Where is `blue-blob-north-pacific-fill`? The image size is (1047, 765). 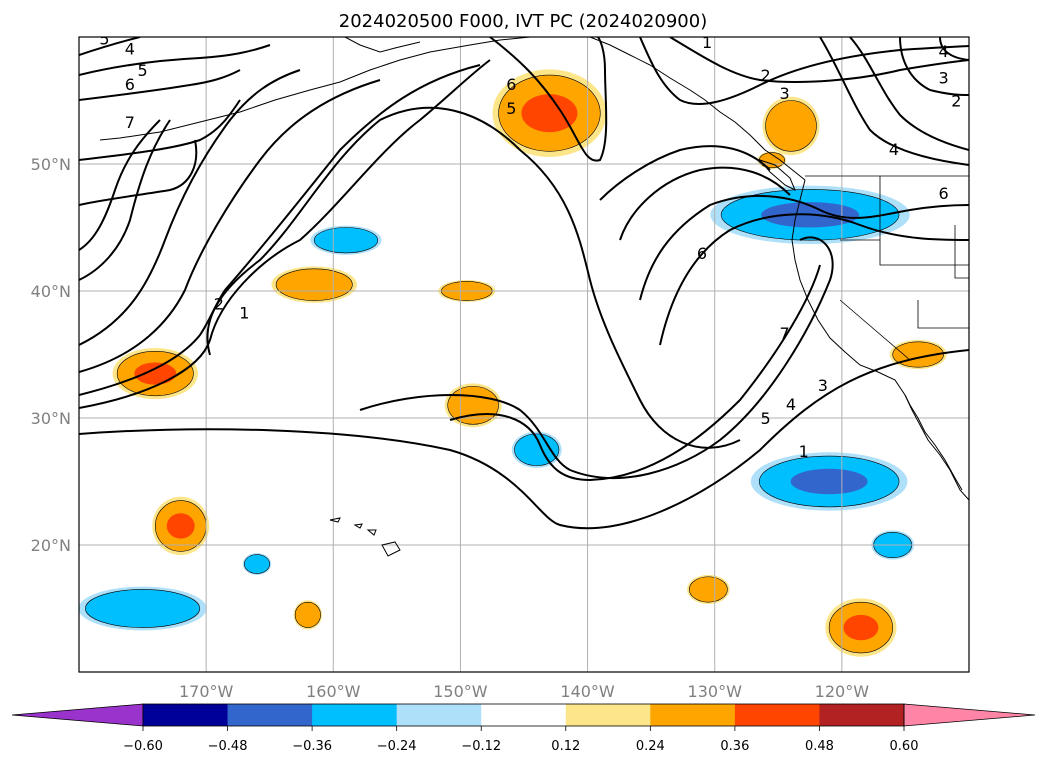
blue-blob-north-pacific-fill is located at coordinates (346, 240).